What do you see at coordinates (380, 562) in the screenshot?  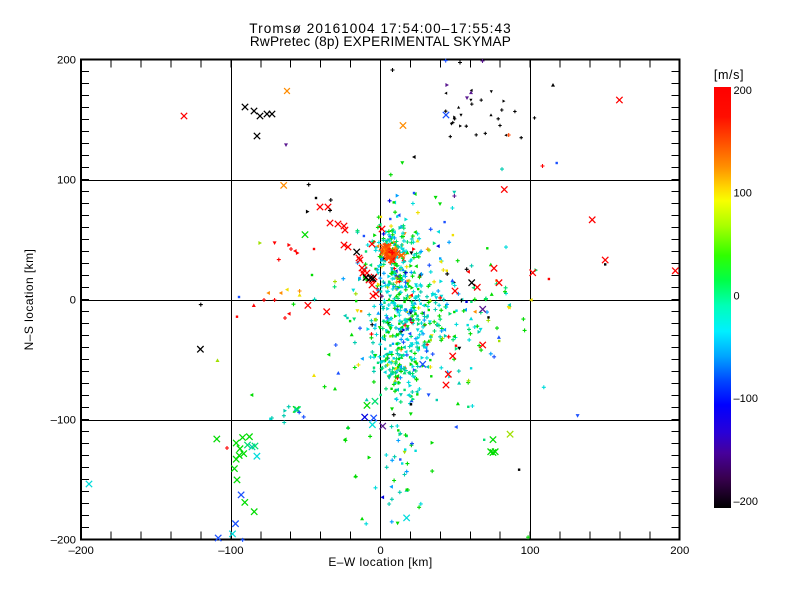 I see `svg-text: E–W location [km]` at bounding box center [380, 562].